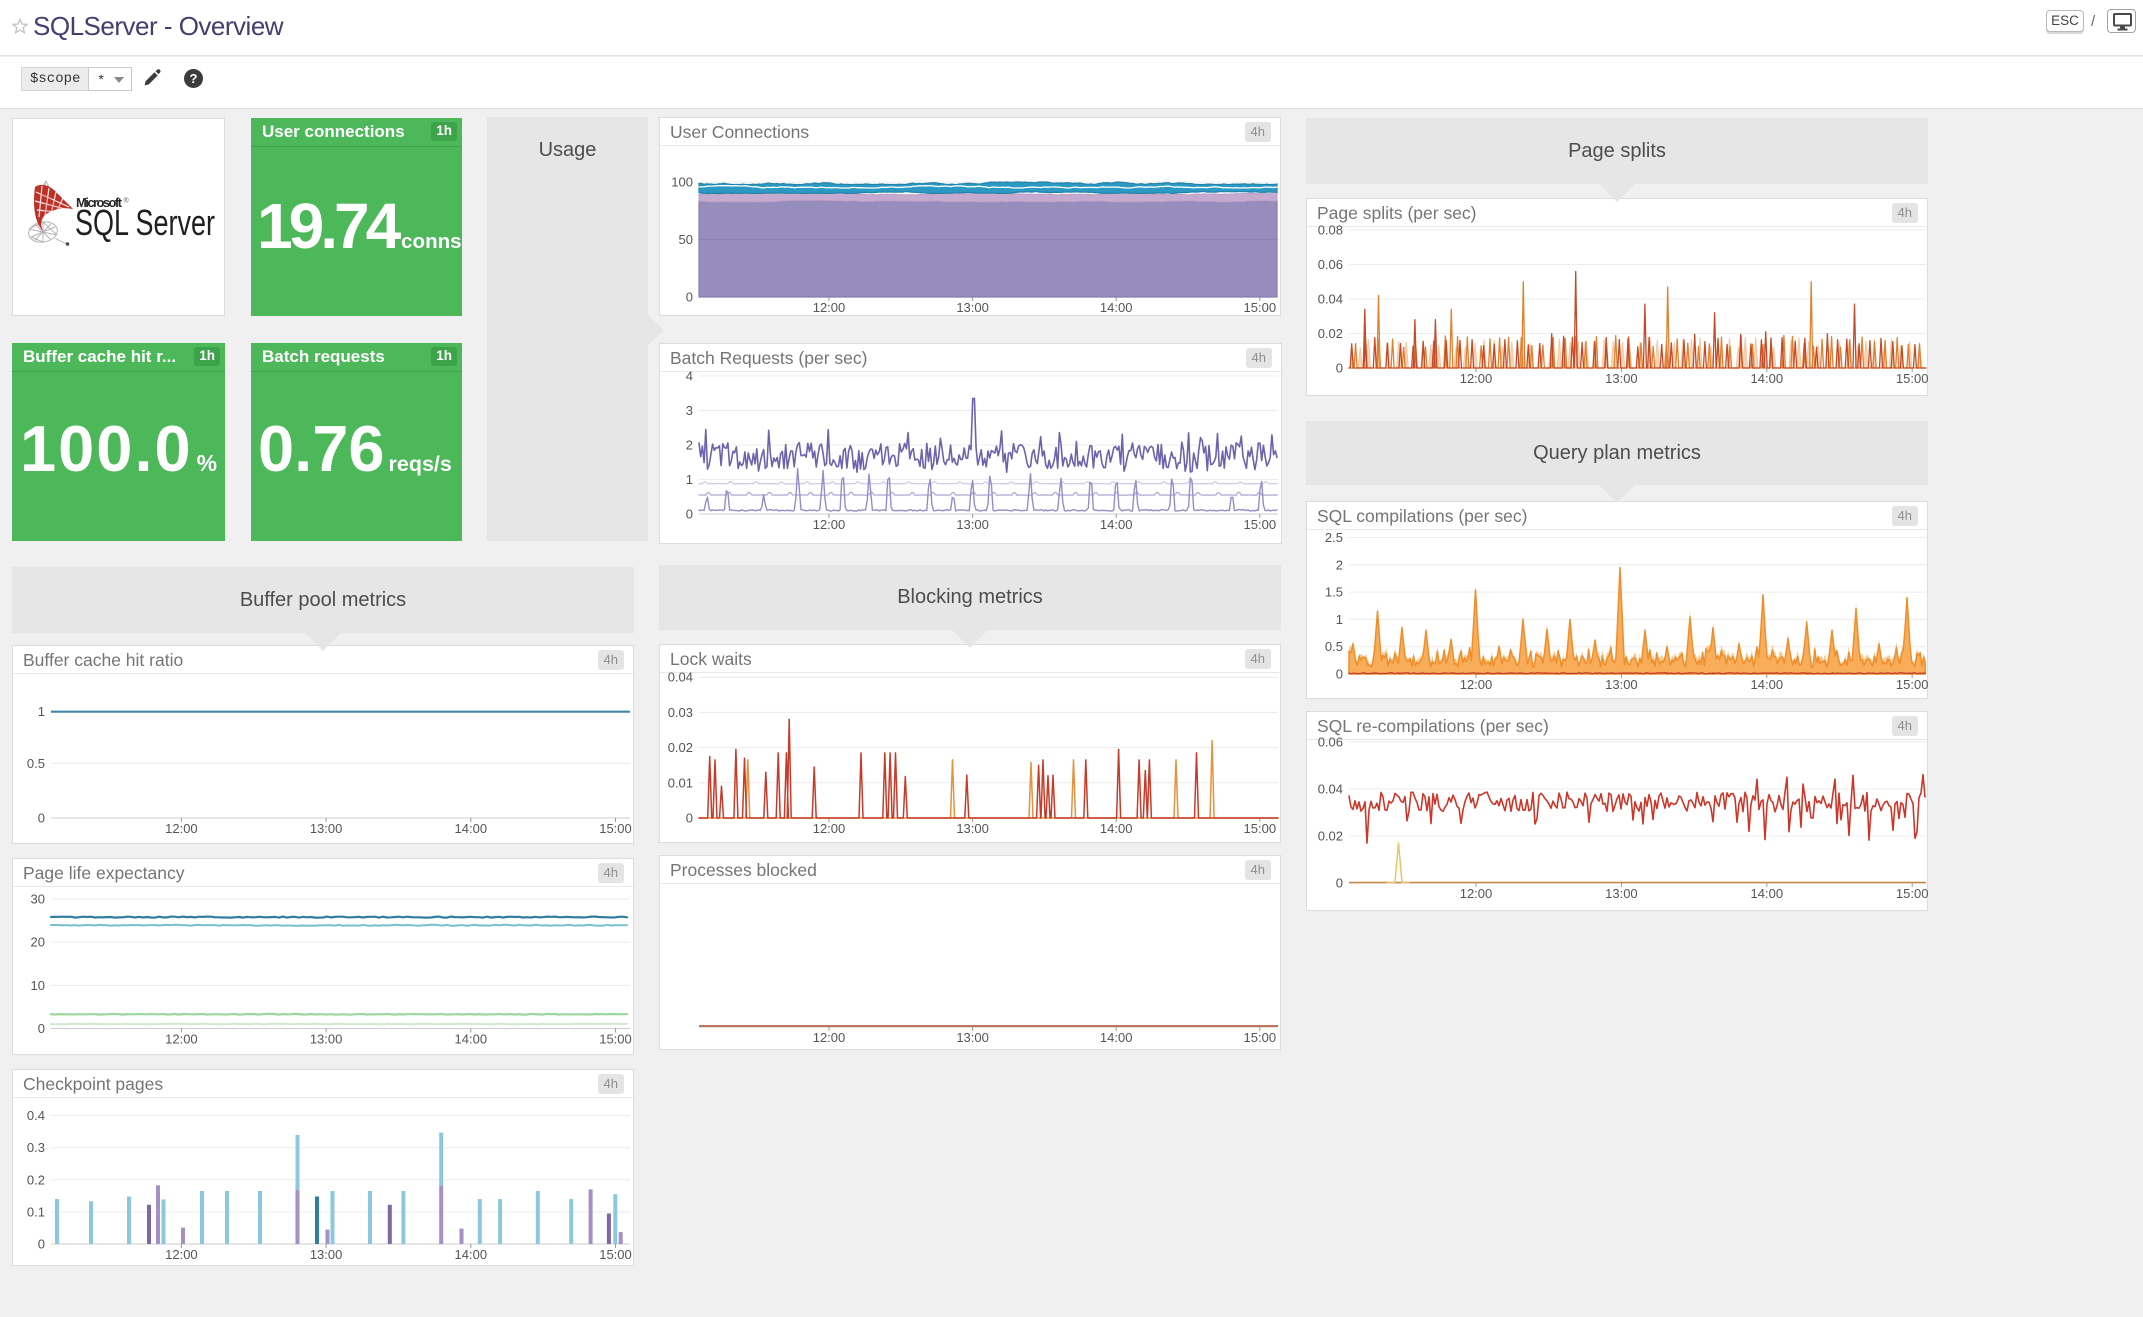 This screenshot has height=1317, width=2143. What do you see at coordinates (680, 712) in the screenshot?
I see `svg-text: 0.03` at bounding box center [680, 712].